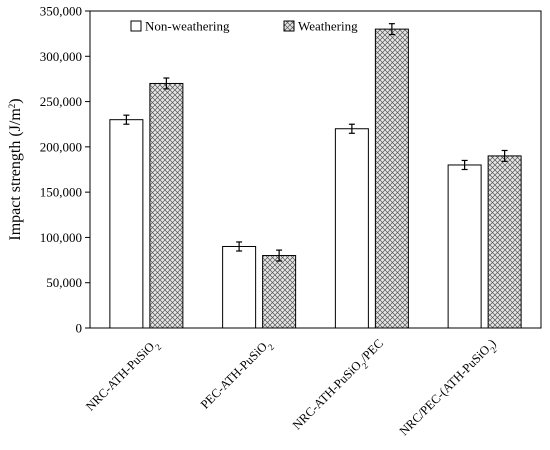  What do you see at coordinates (237, 375) in the screenshot?
I see `x-category-label: PEC-ATH-PuSiO2` at bounding box center [237, 375].